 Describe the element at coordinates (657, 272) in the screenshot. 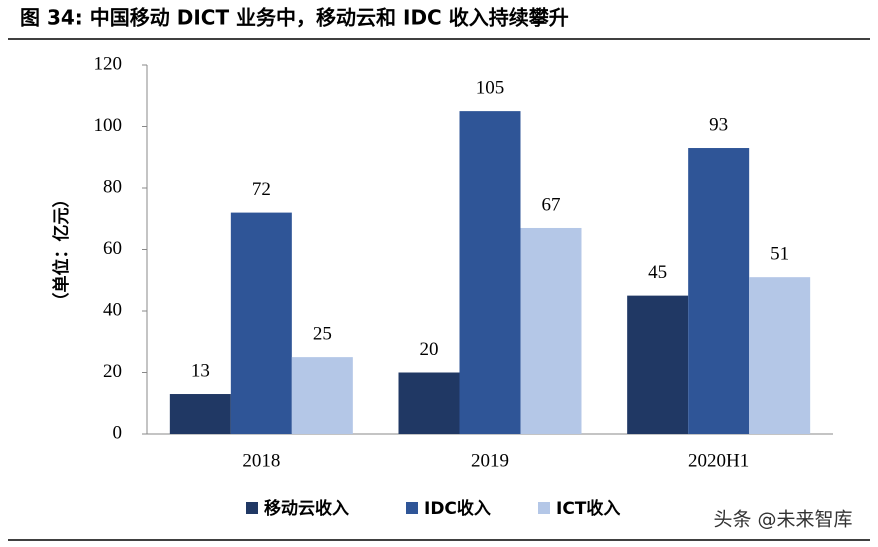

I see `value-label: 45` at that location.